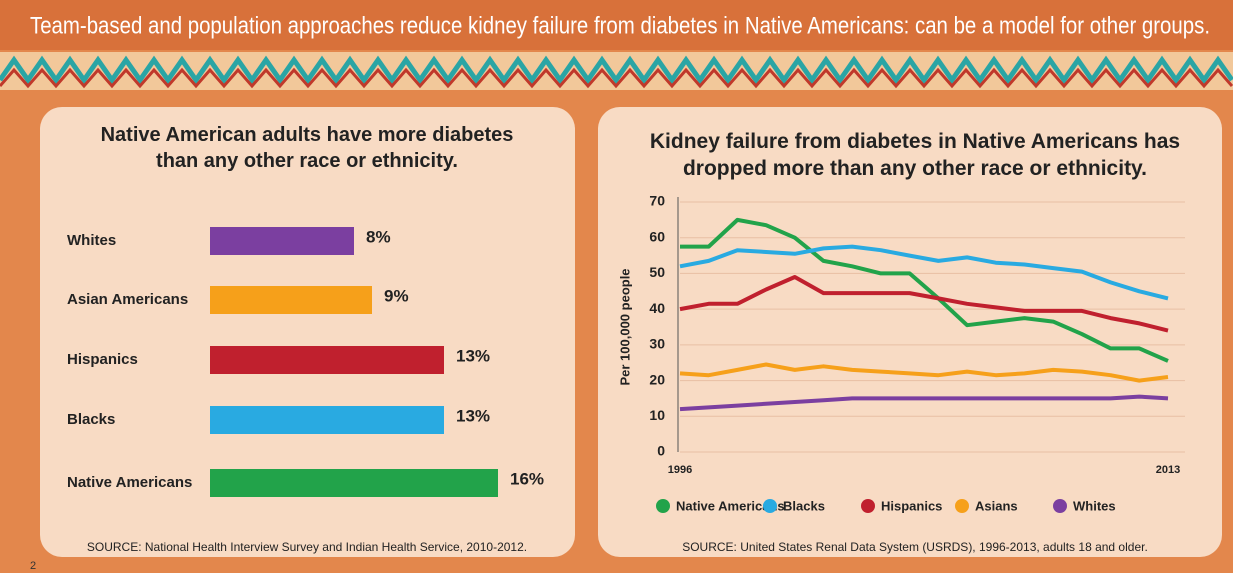 The height and width of the screenshot is (573, 1233). What do you see at coordinates (657, 379) in the screenshot?
I see `y-tick-label: 20` at bounding box center [657, 379].